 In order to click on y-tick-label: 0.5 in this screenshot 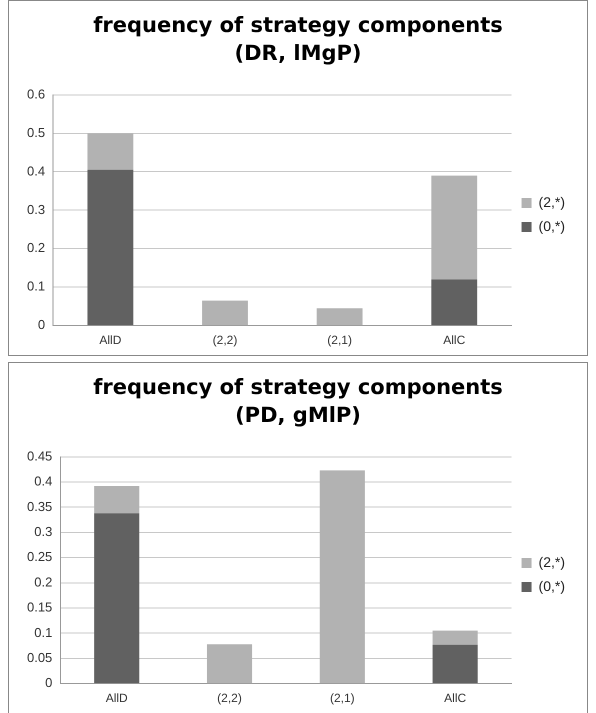, I will do `click(36, 132)`.